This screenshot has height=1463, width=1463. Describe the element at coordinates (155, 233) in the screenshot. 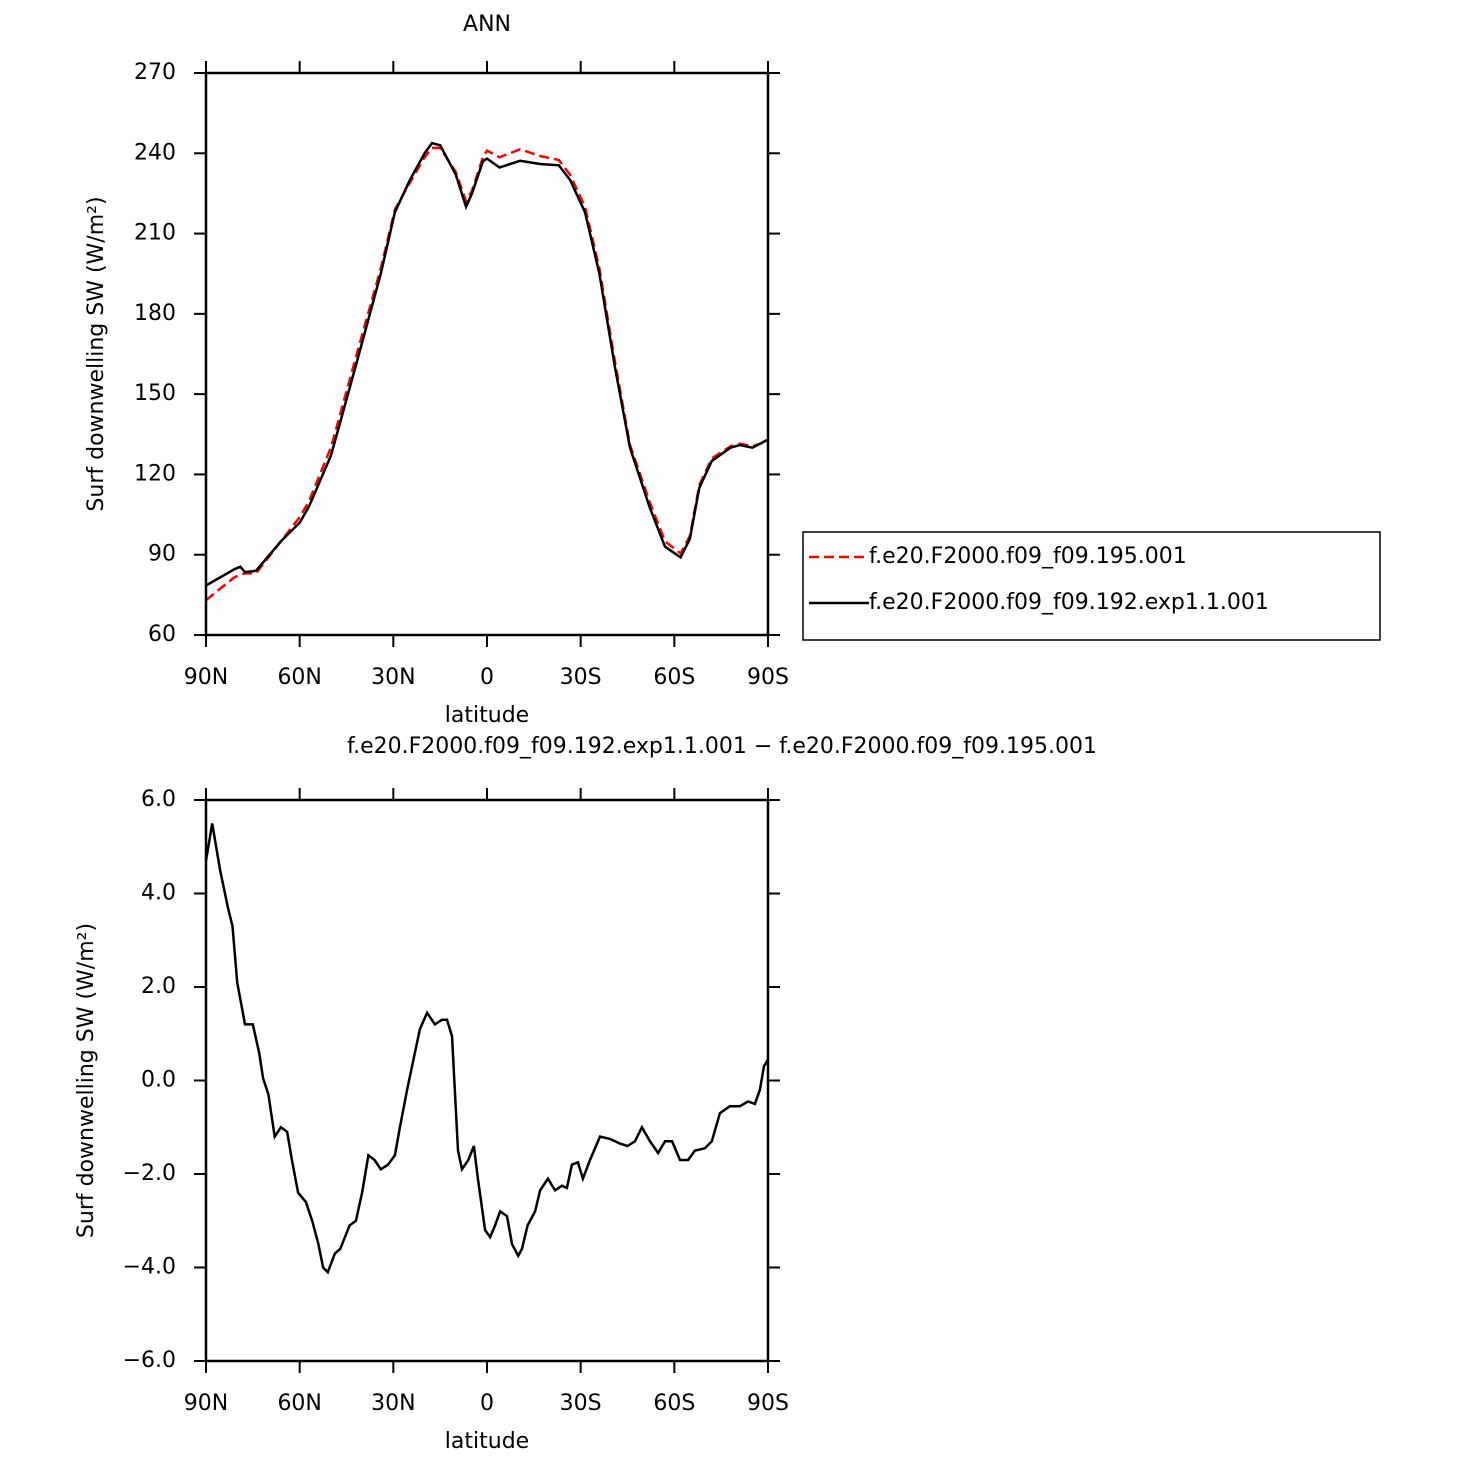

I see `y-tick-label: 210` at that location.